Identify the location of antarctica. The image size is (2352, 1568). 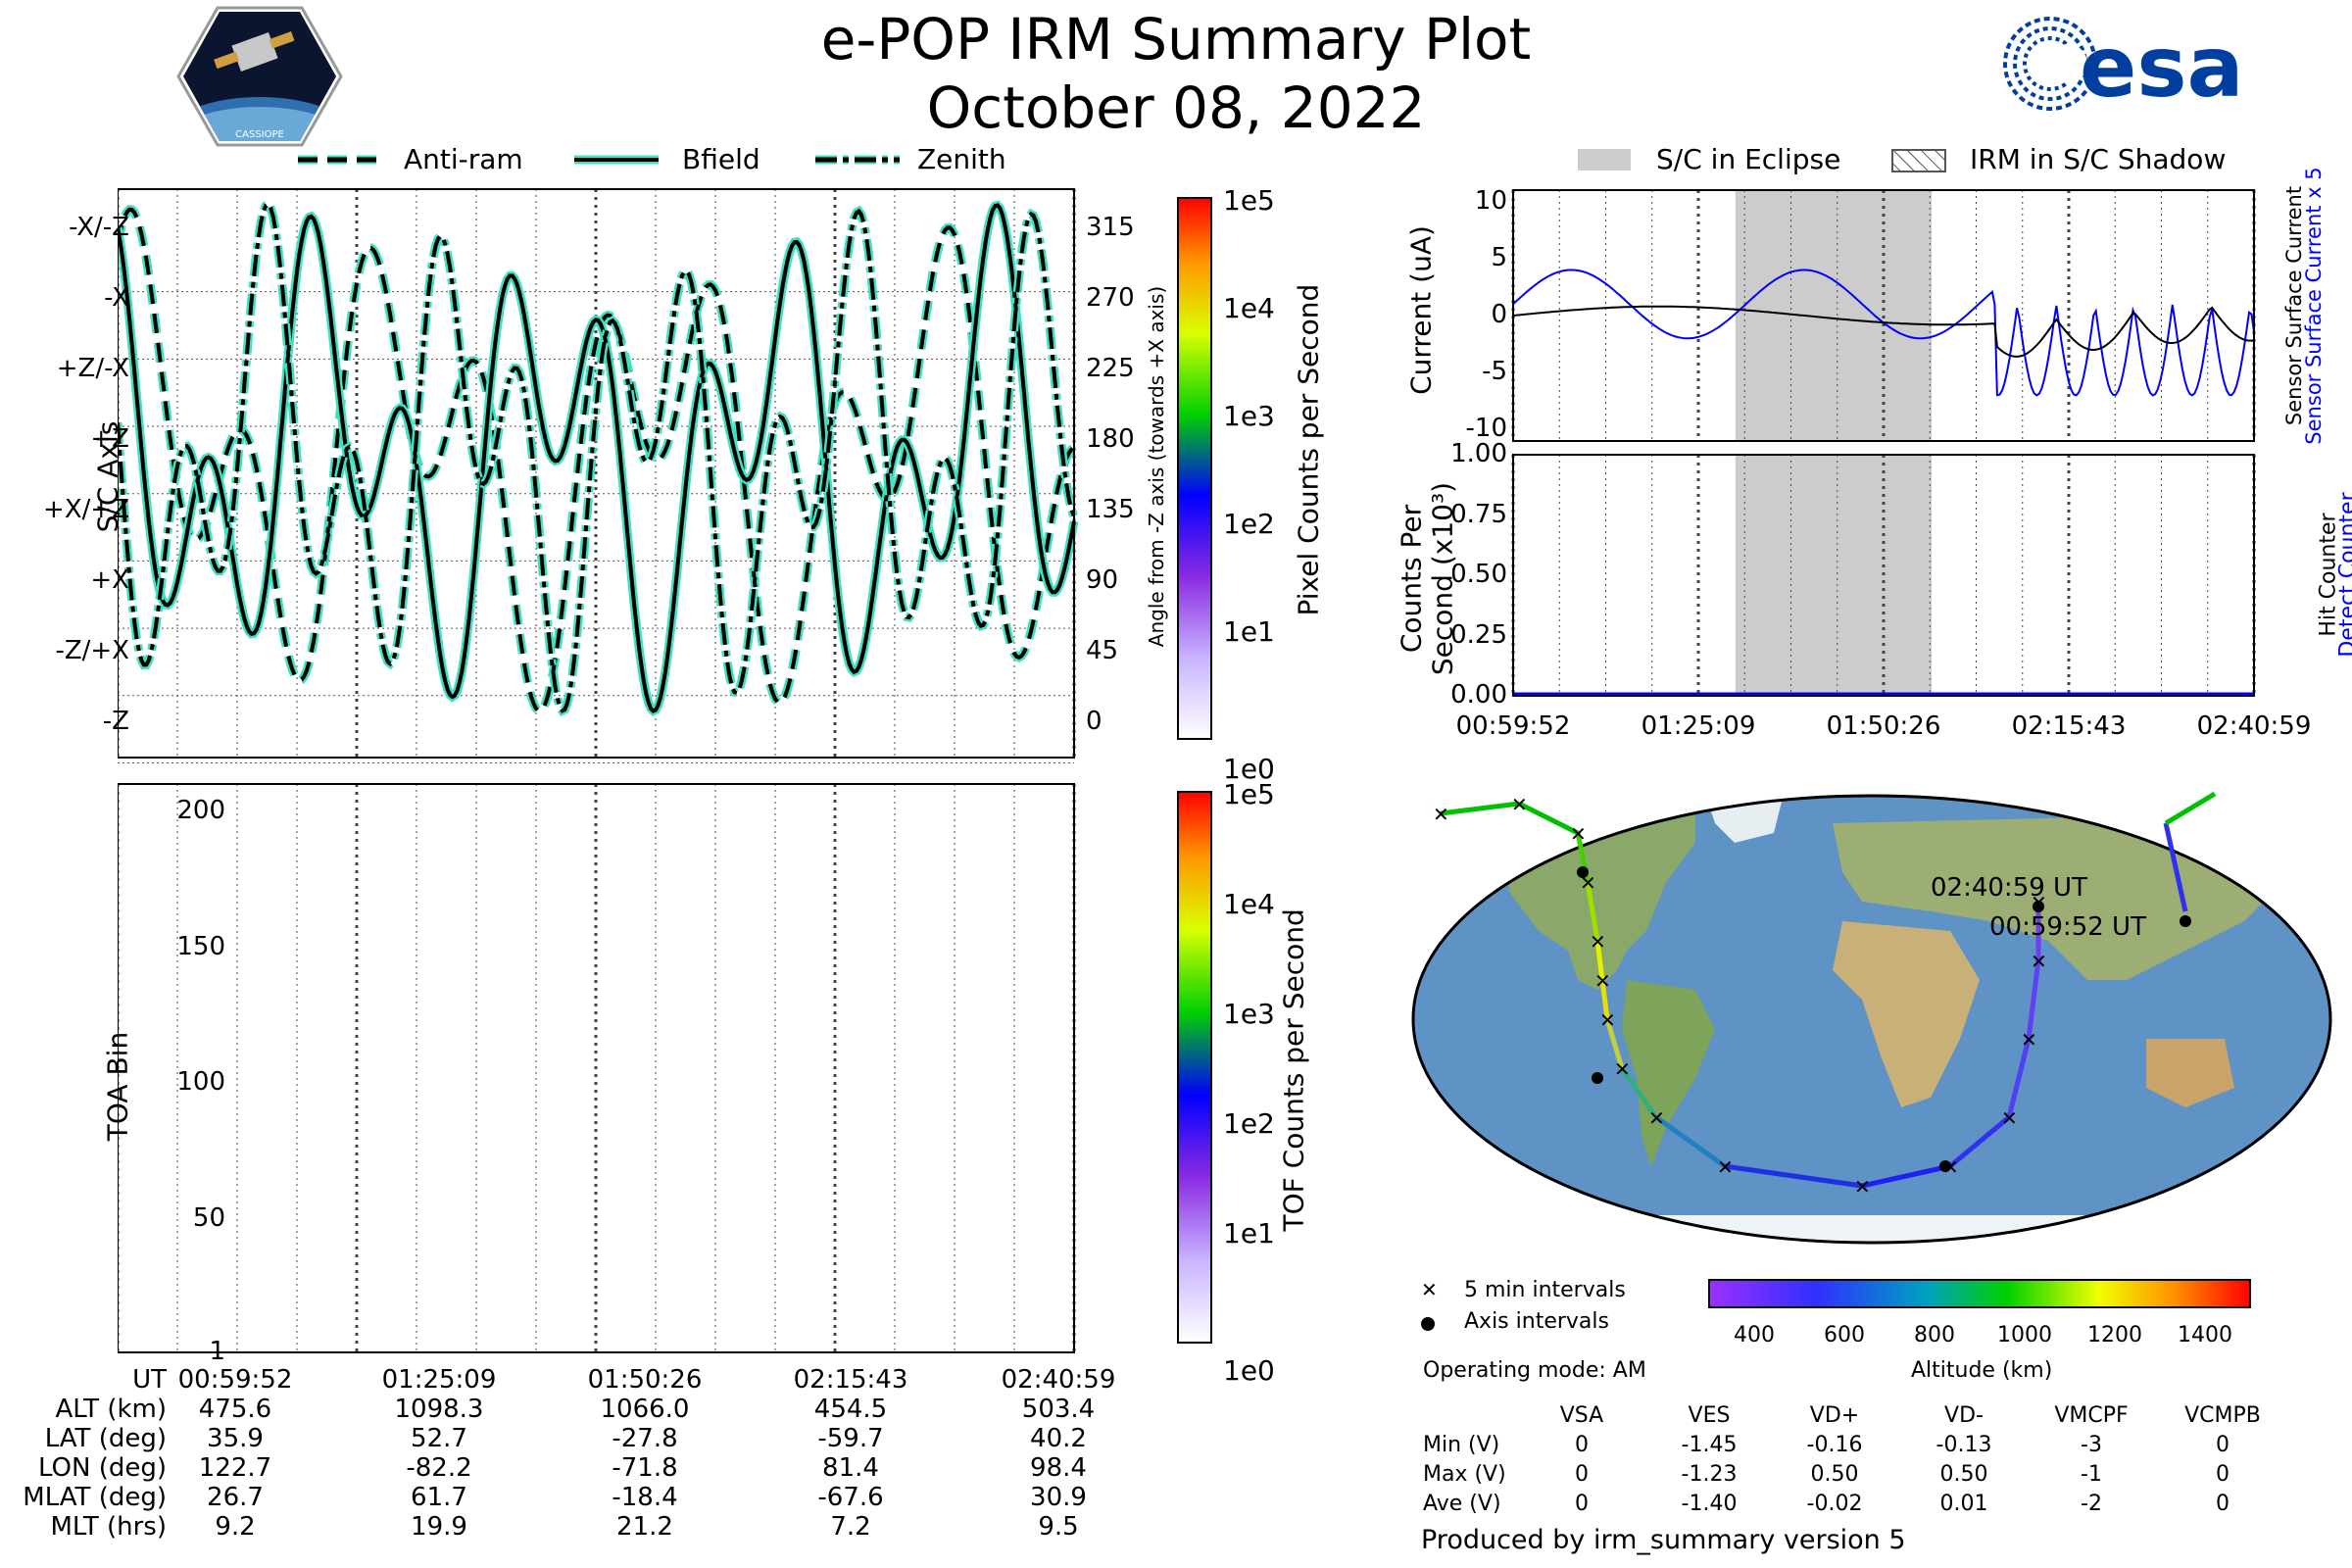
(1871, 1229).